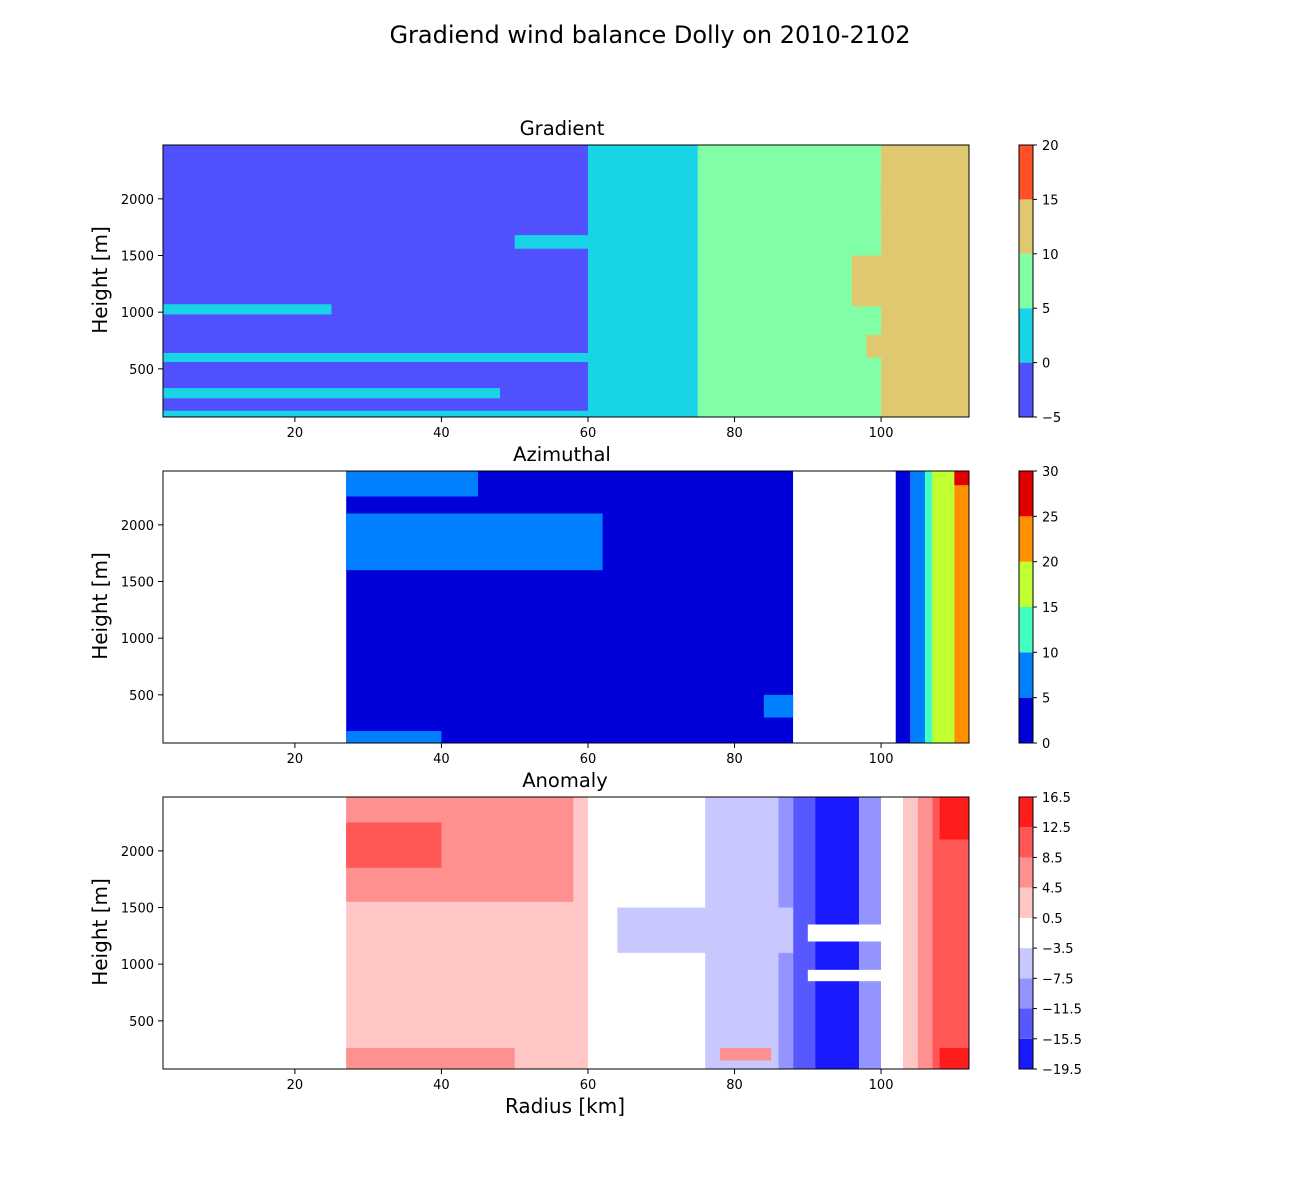 Image resolution: width=1300 pixels, height=1200 pixels. What do you see at coordinates (100, 280) in the screenshot?
I see `y-axis-label-gradient: Height [m]` at bounding box center [100, 280].